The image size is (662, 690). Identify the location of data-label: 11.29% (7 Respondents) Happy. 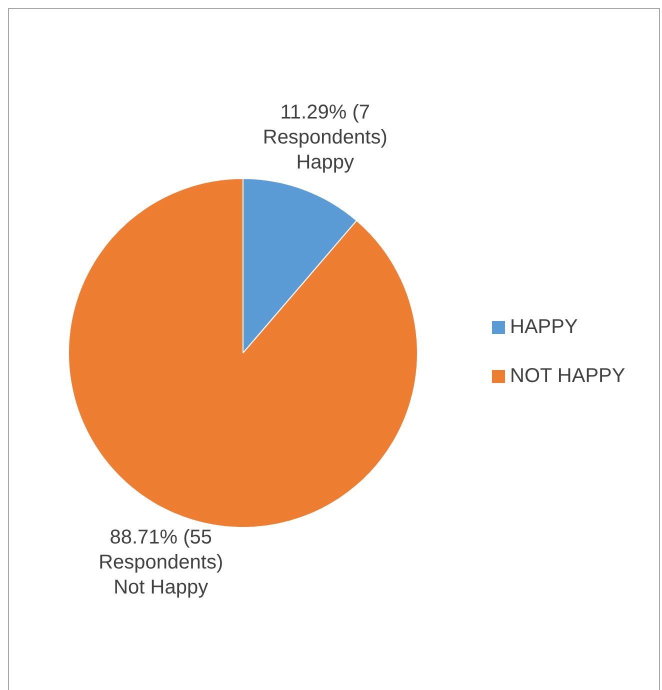
(325, 138).